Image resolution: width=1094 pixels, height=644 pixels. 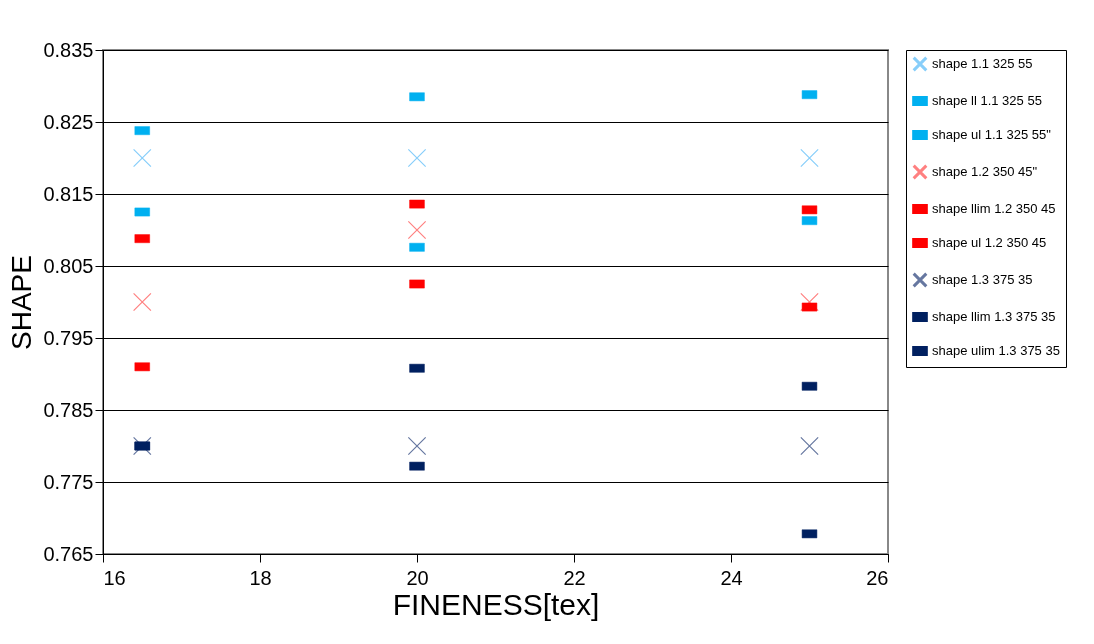 I want to click on legend-label: shape llim 1.3 375 35, so click(x=994, y=316).